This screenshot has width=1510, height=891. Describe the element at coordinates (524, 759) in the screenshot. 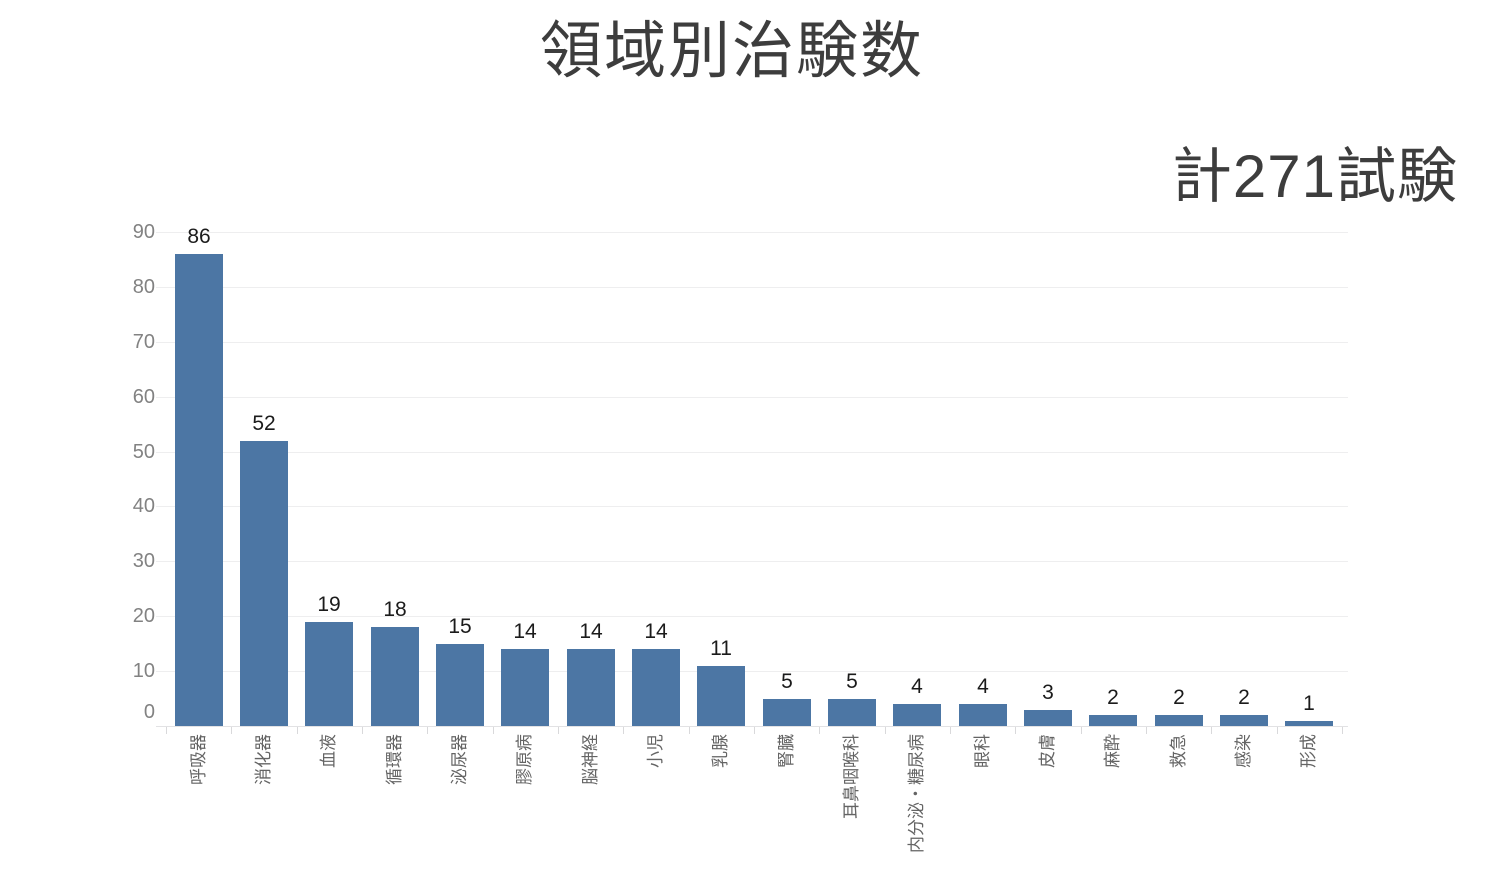

I see `x-category-label-text: 膠原病` at that location.